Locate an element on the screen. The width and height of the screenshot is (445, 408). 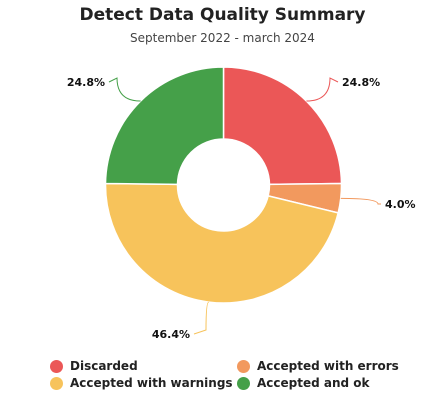
legend-item: Accepted with errors is located at coordinates (318, 366).